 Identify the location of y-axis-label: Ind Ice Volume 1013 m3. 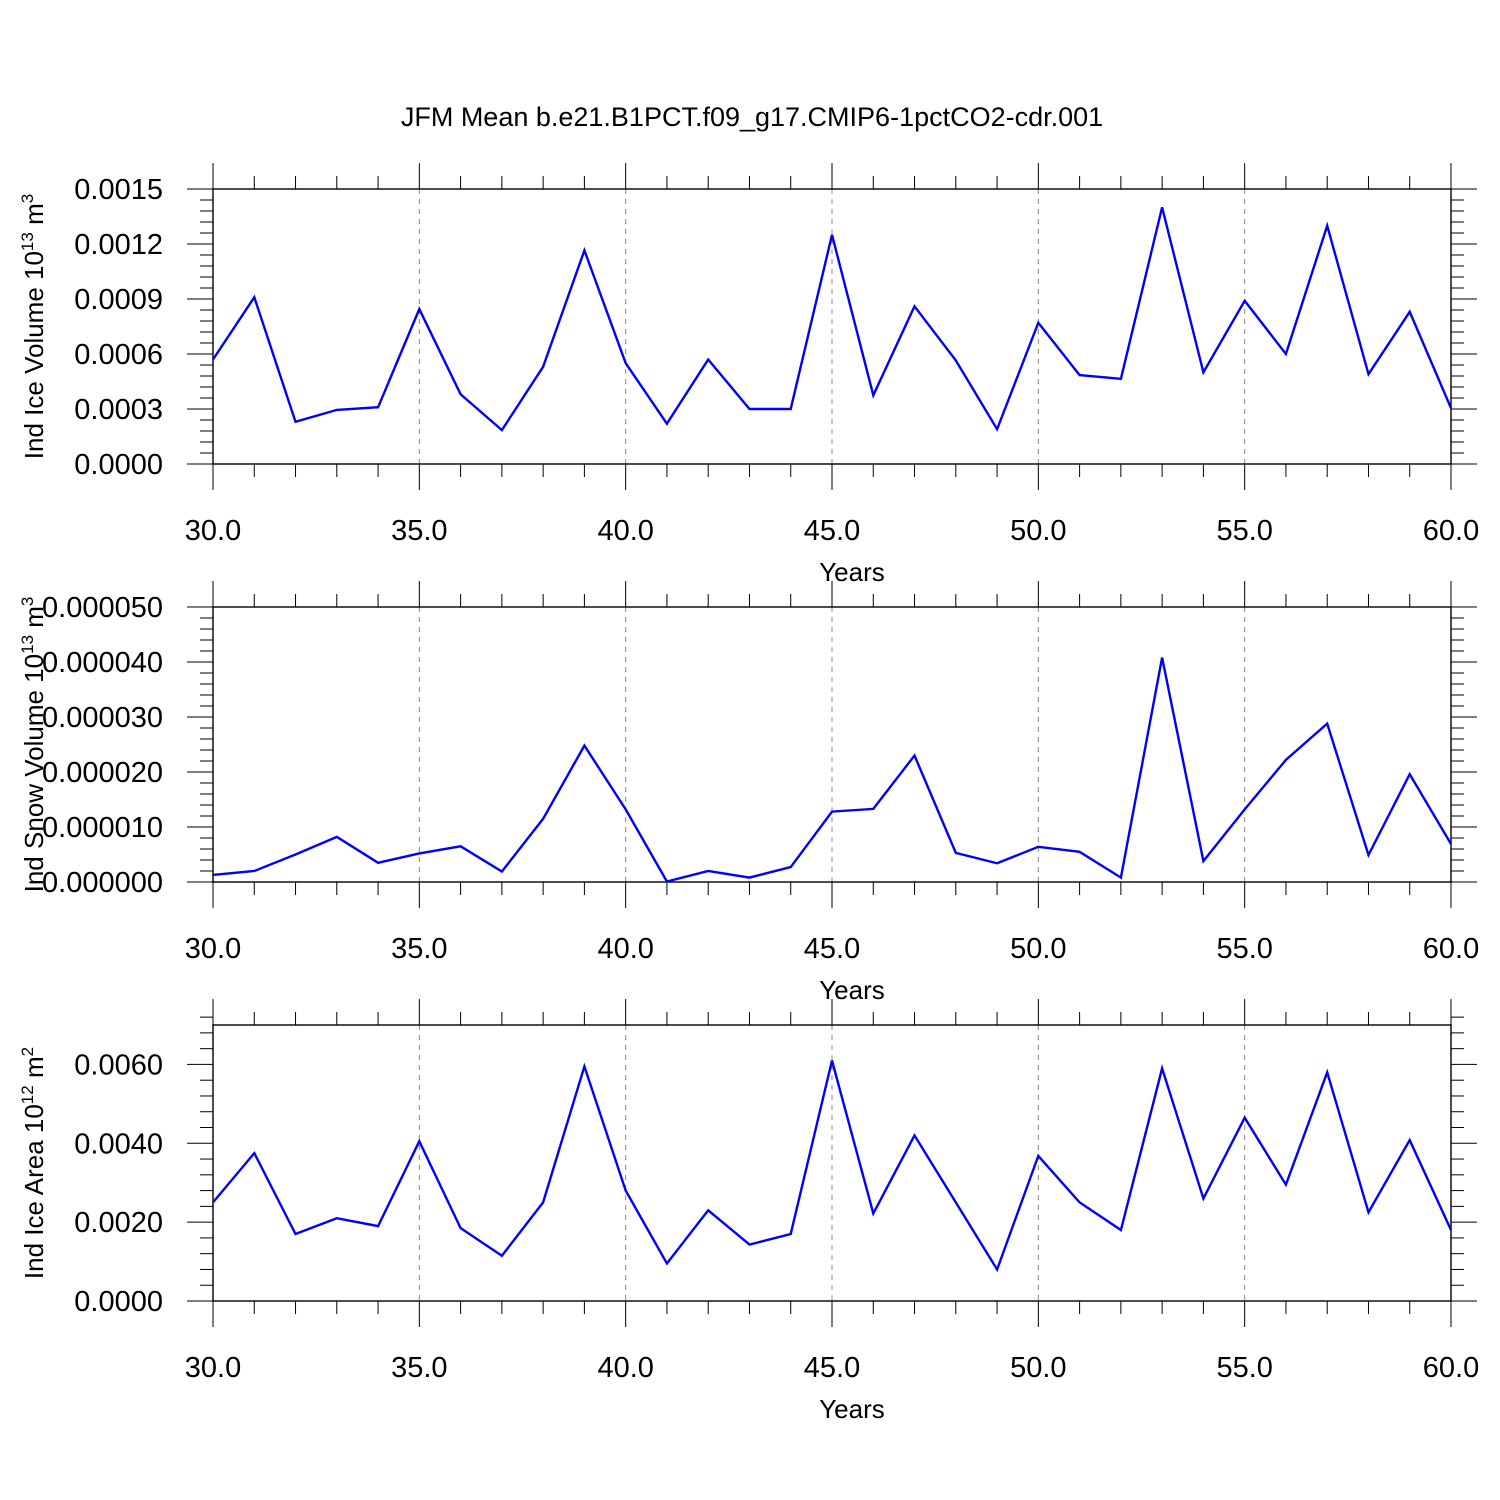
(33, 326).